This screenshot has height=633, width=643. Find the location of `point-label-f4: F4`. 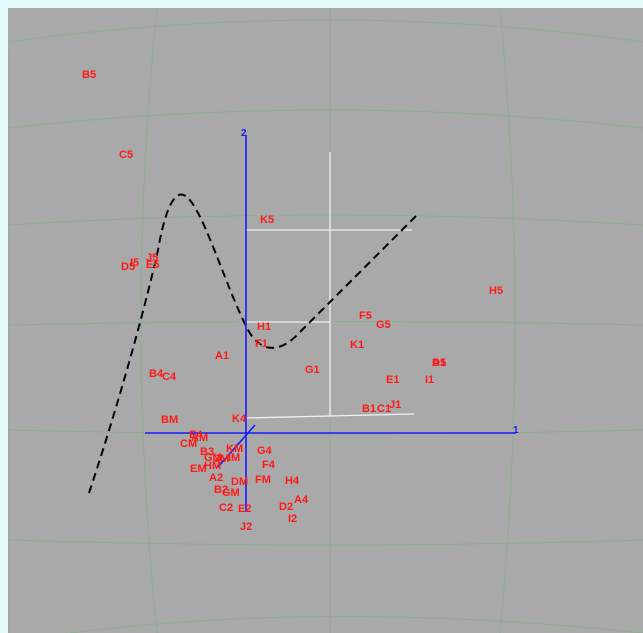

point-label-f4: F4 is located at coordinates (269, 465).